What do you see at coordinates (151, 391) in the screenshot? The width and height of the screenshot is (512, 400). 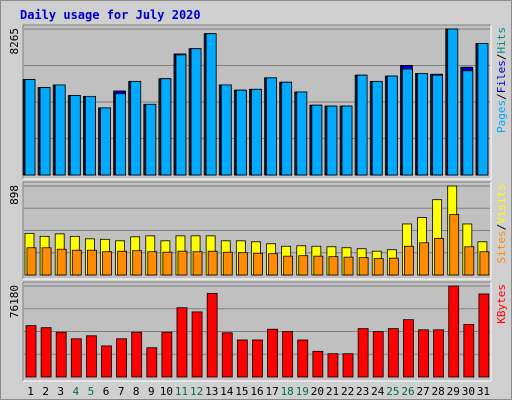 I see `x-tick-label-day-9: 9` at bounding box center [151, 391].